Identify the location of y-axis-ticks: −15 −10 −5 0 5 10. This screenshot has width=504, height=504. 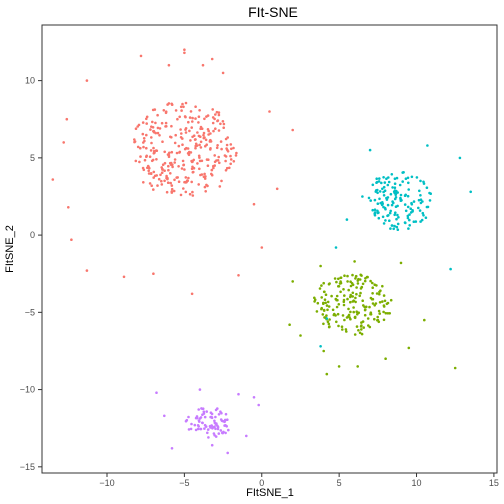
(31, 274).